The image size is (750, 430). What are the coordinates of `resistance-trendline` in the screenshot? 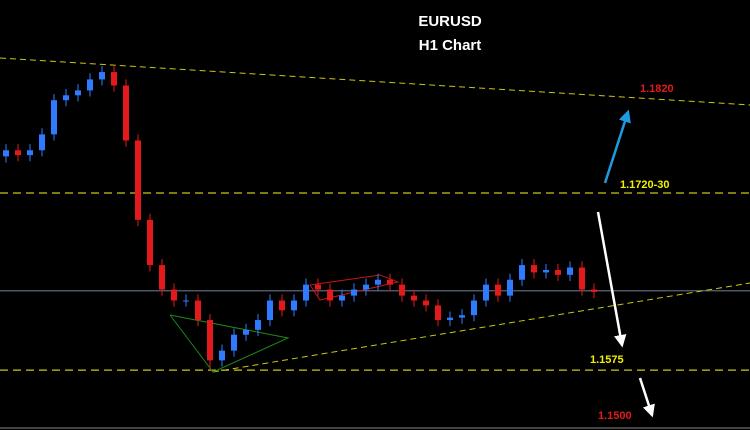 It's located at (375, 81).